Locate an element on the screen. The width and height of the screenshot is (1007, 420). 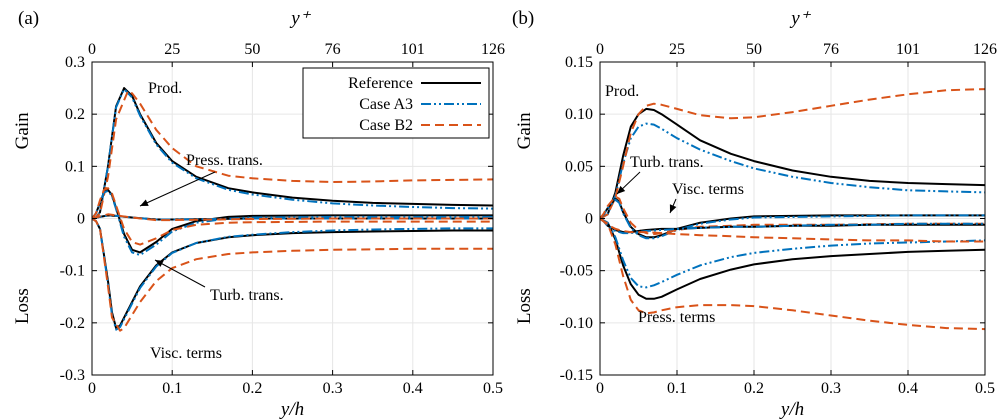
y-tick-label: -0.1 is located at coordinates (72, 271).